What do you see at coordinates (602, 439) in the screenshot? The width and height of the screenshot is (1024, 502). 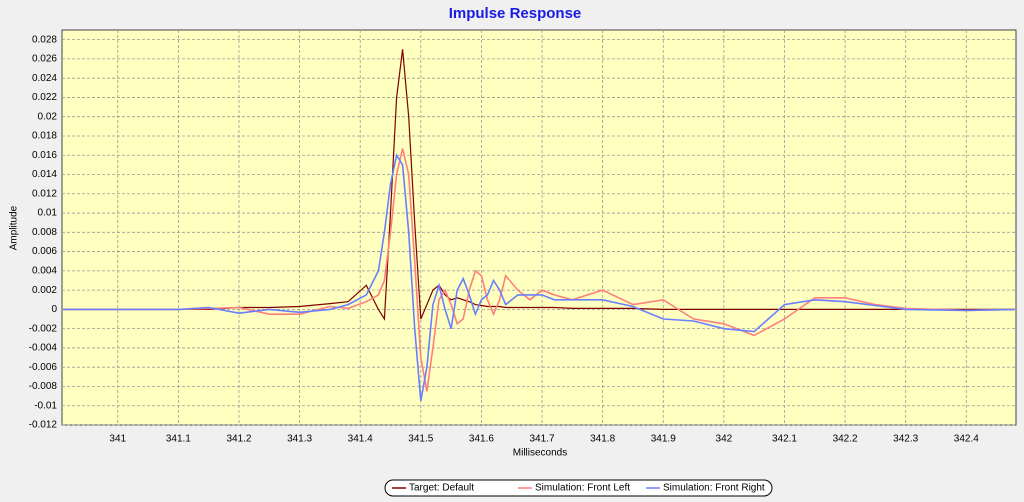 I see `x-tick-label: 341.8` at bounding box center [602, 439].